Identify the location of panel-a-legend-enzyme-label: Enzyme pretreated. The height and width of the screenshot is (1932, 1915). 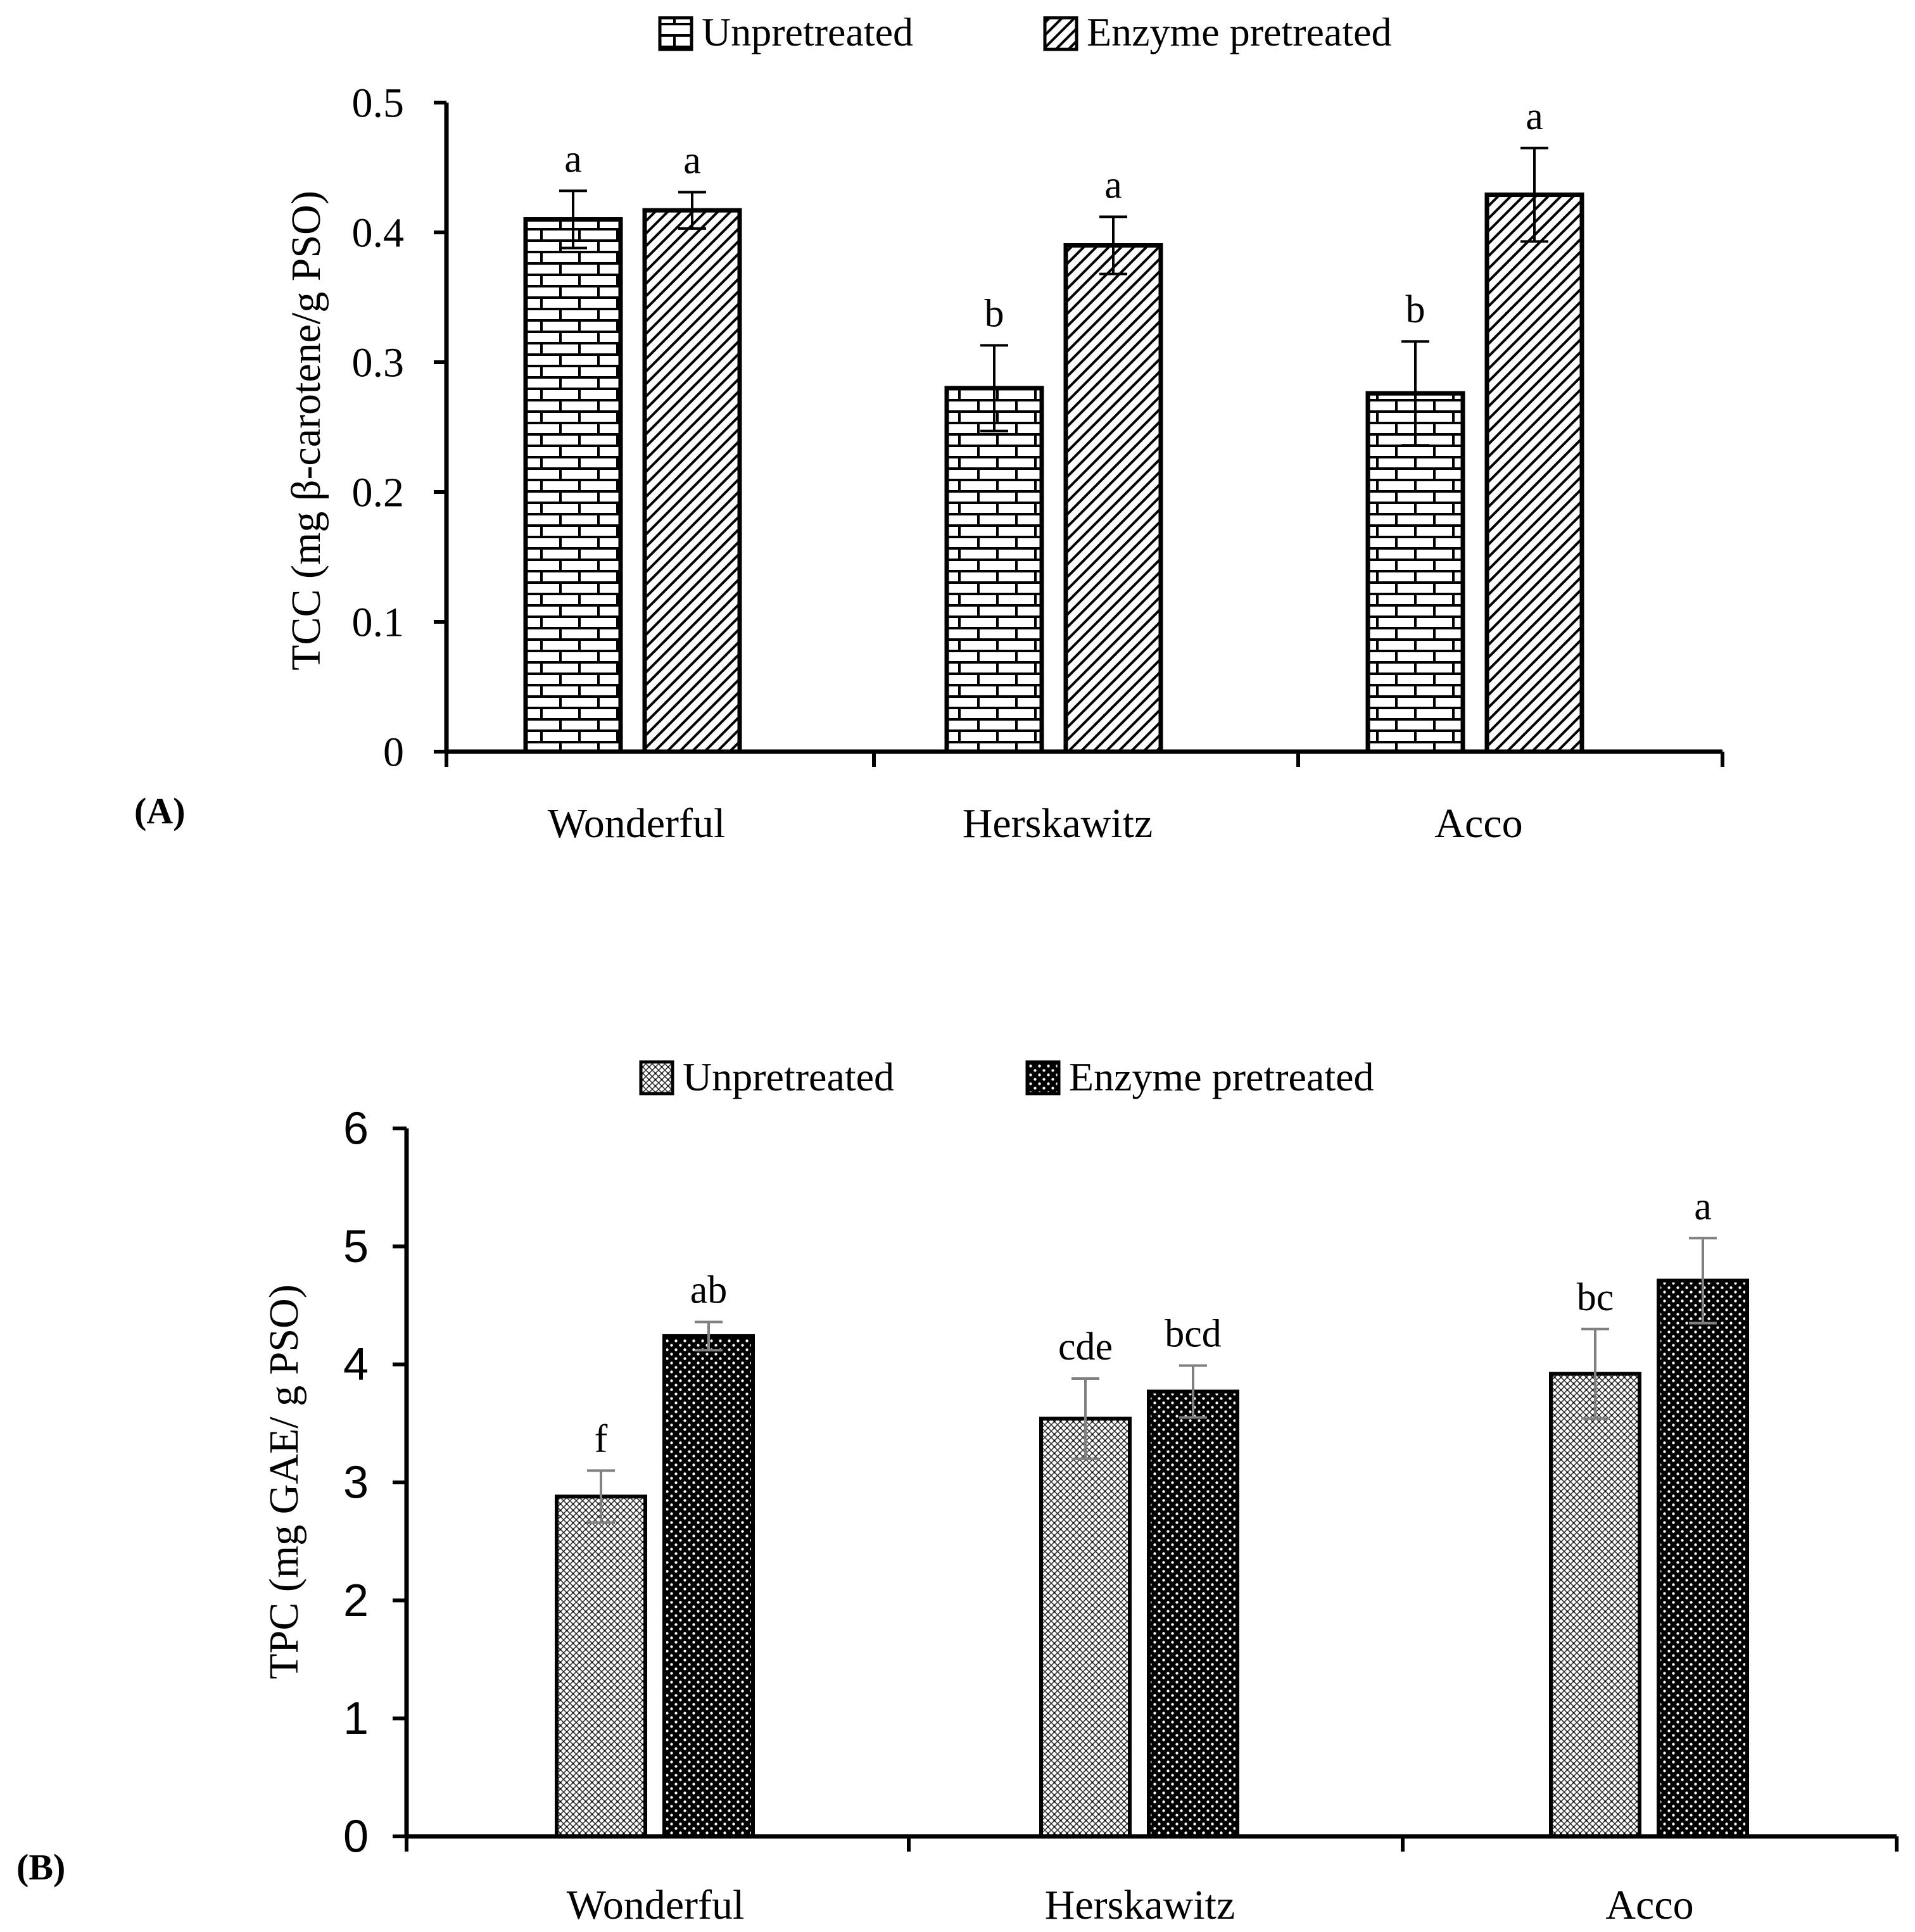
(1239, 31).